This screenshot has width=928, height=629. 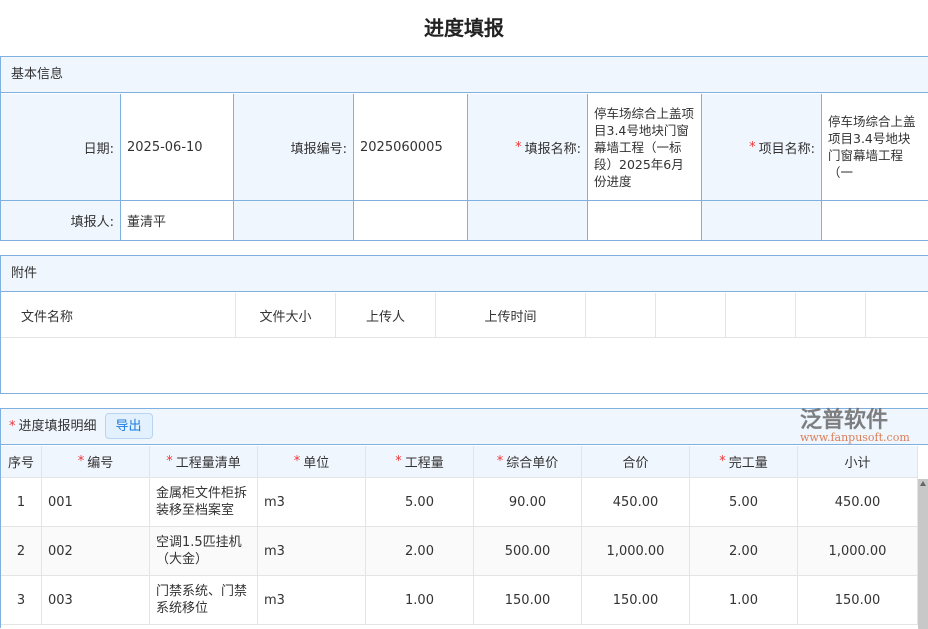 What do you see at coordinates (923, 483) in the screenshot?
I see `scroll-up-icon` at bounding box center [923, 483].